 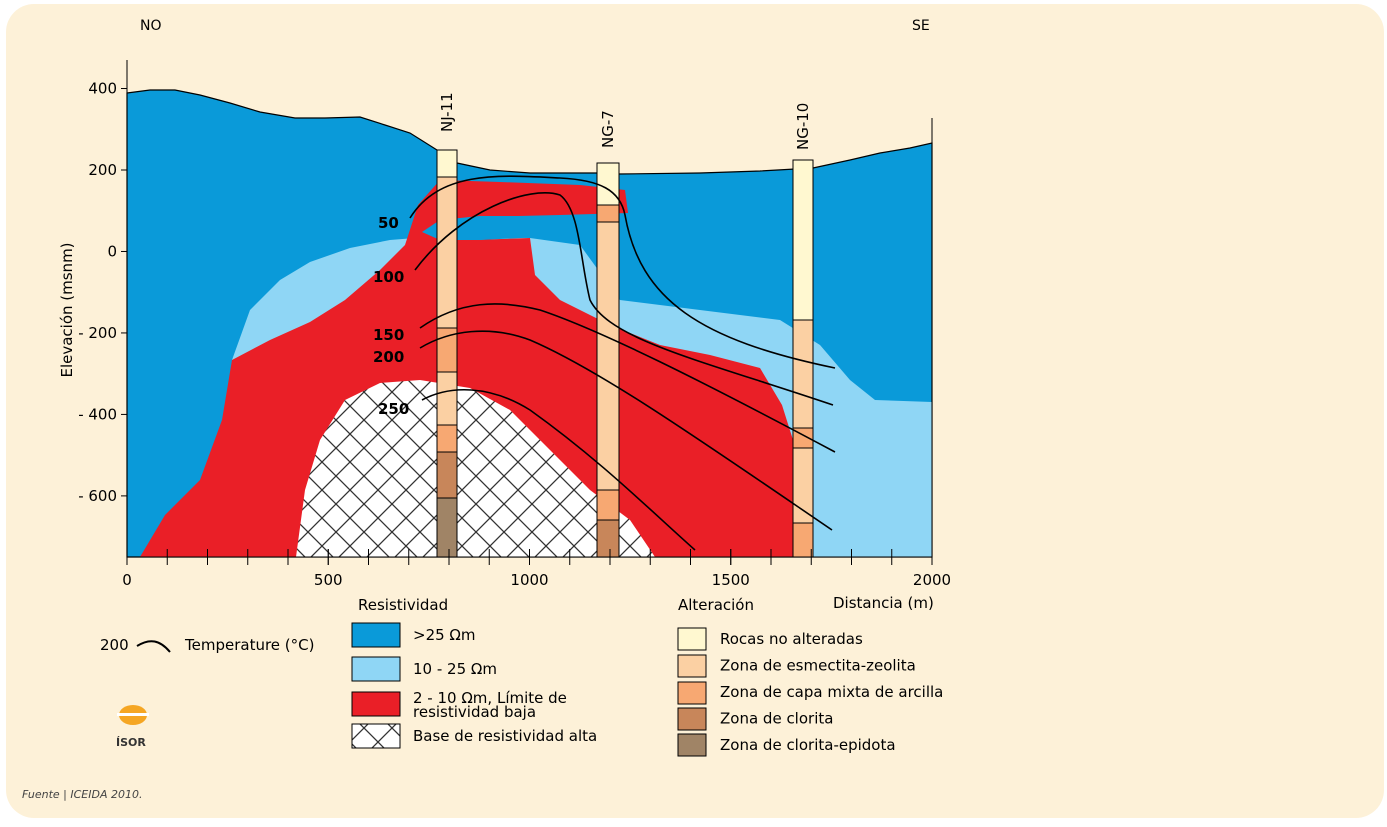 What do you see at coordinates (831, 692) in the screenshot?
I see `alteration-item: Zona de capa mixta de arcilla` at bounding box center [831, 692].